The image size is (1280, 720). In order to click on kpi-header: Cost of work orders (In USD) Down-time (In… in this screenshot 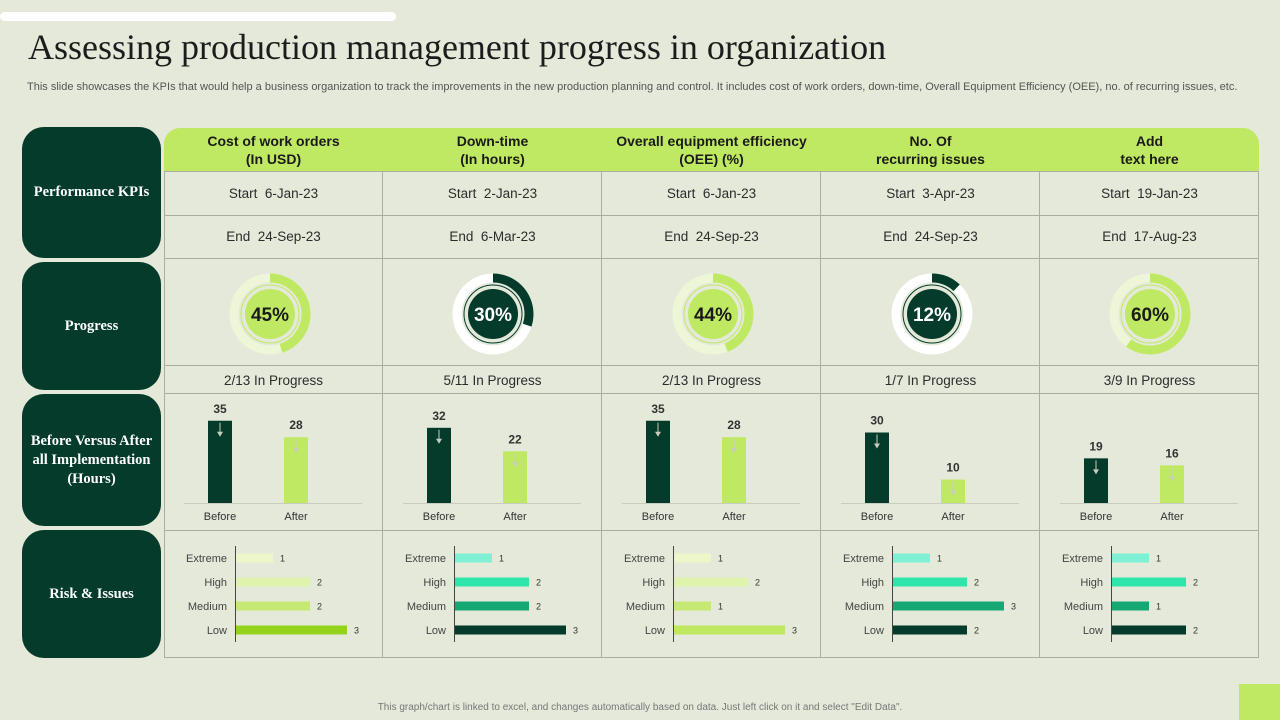, I will do `click(711, 149)`.